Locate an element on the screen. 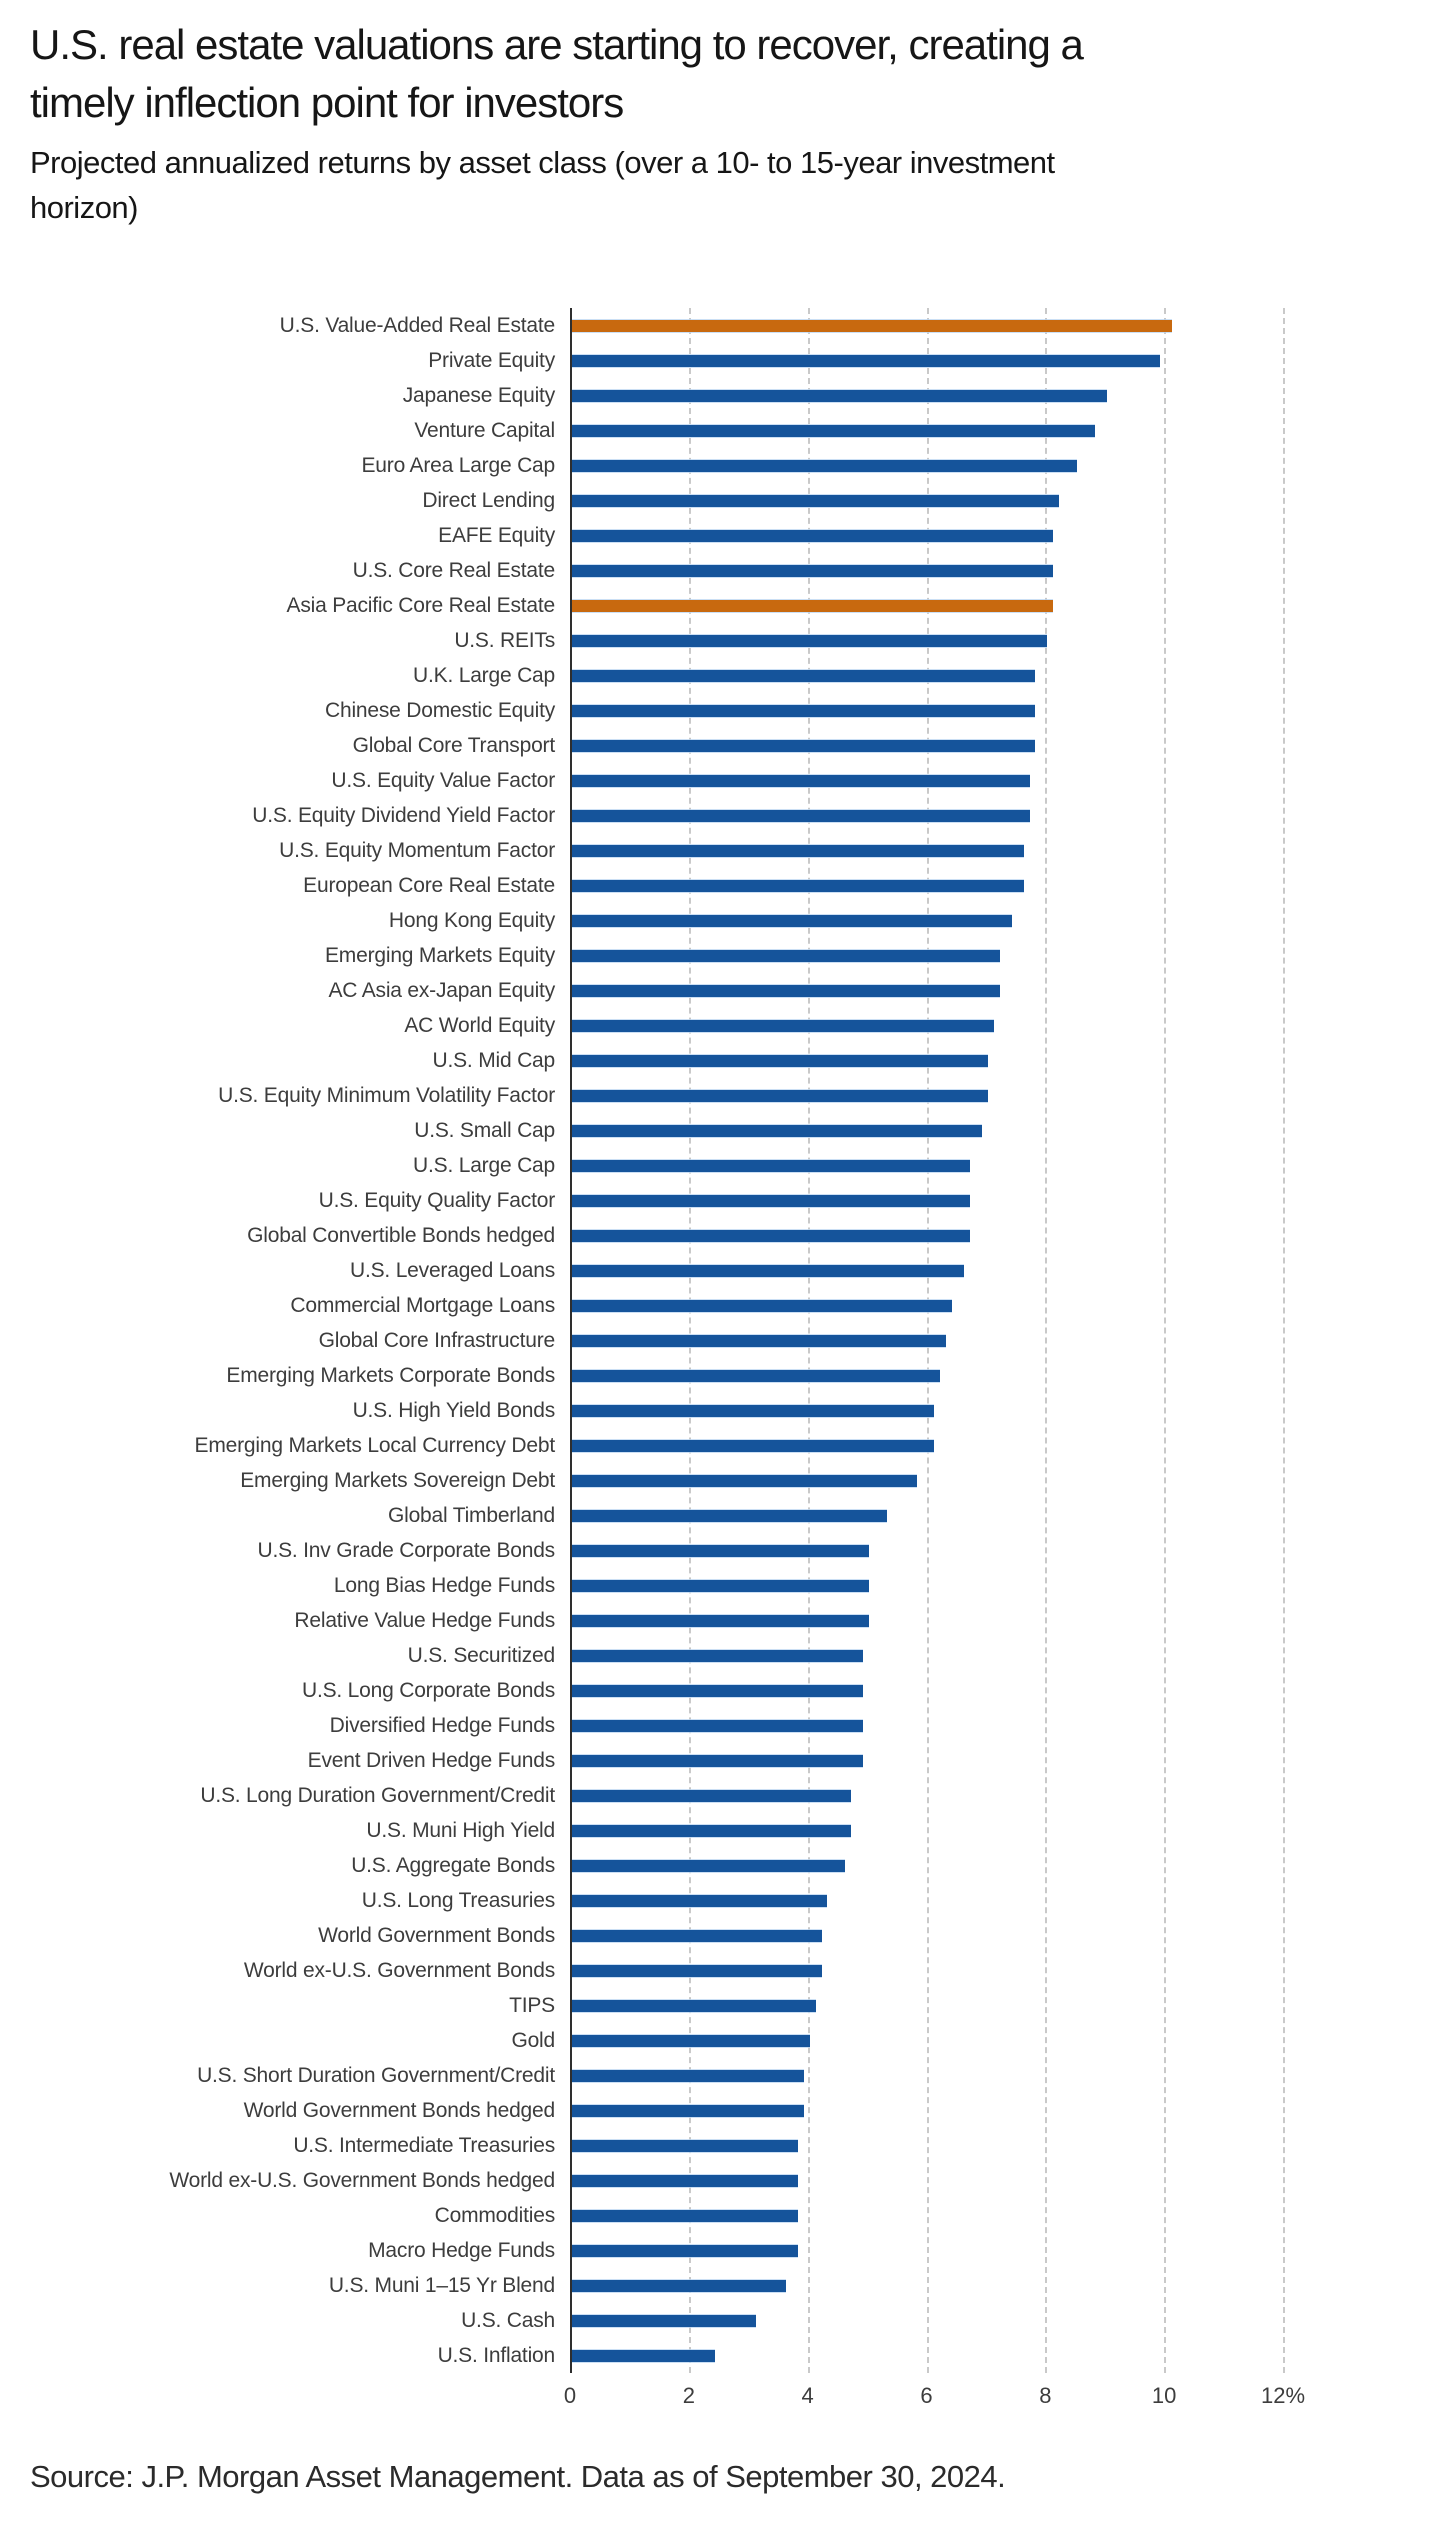  chart-row: U.S. Equity Value Factor is located at coordinates (807, 780).